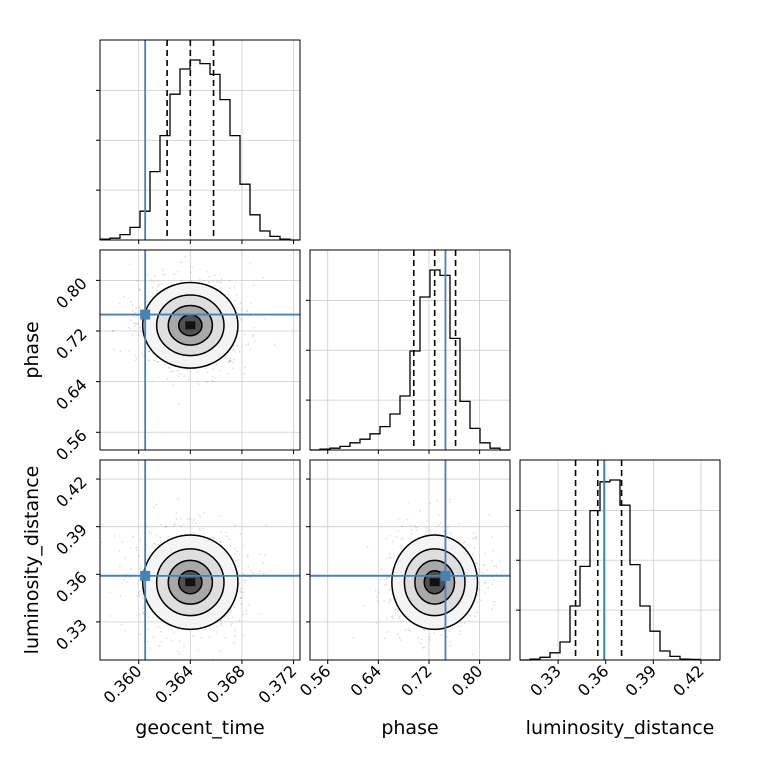 The height and width of the screenshot is (760, 760). Describe the element at coordinates (618, 561) in the screenshot. I see `panel-luminosity_distance-vs-luminosity_distance` at that location.